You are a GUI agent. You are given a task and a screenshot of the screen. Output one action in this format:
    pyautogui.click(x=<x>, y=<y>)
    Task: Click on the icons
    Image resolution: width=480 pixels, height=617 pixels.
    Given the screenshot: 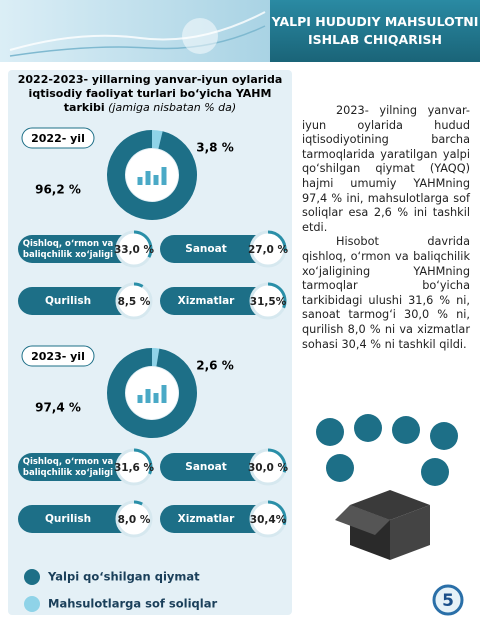 What is the action you would take?
    pyautogui.click(x=387, y=487)
    